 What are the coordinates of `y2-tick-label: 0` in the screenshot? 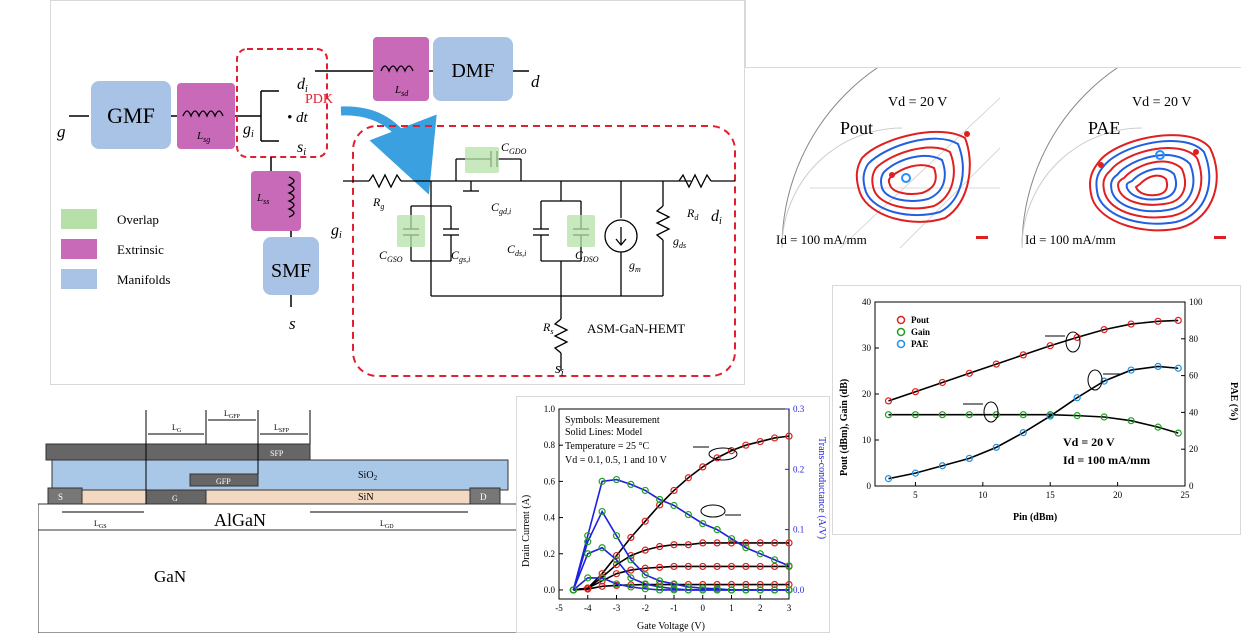 It's located at (1191, 486).